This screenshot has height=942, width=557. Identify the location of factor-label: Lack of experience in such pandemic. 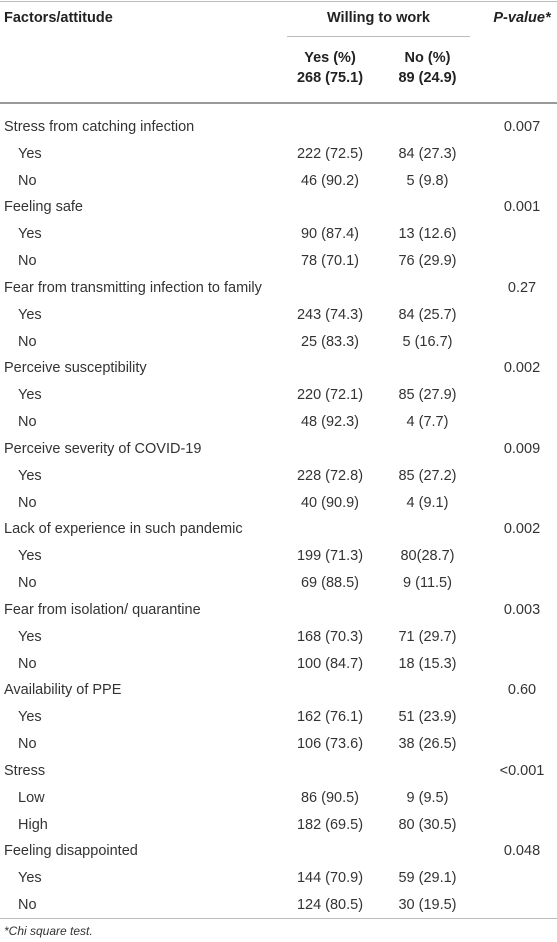
(123, 529).